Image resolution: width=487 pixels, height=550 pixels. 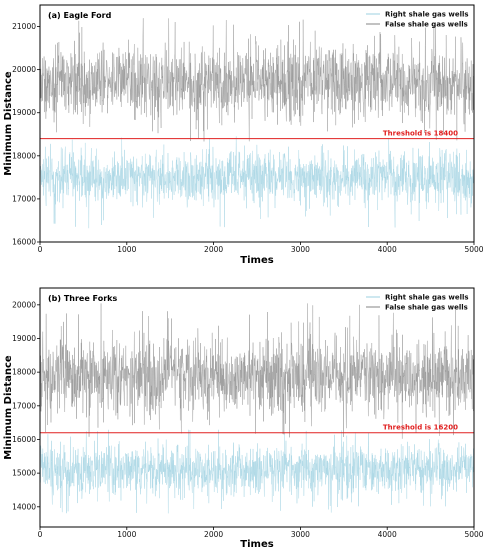 I want to click on threshold-label: Threshold is 16200, so click(x=420, y=428).